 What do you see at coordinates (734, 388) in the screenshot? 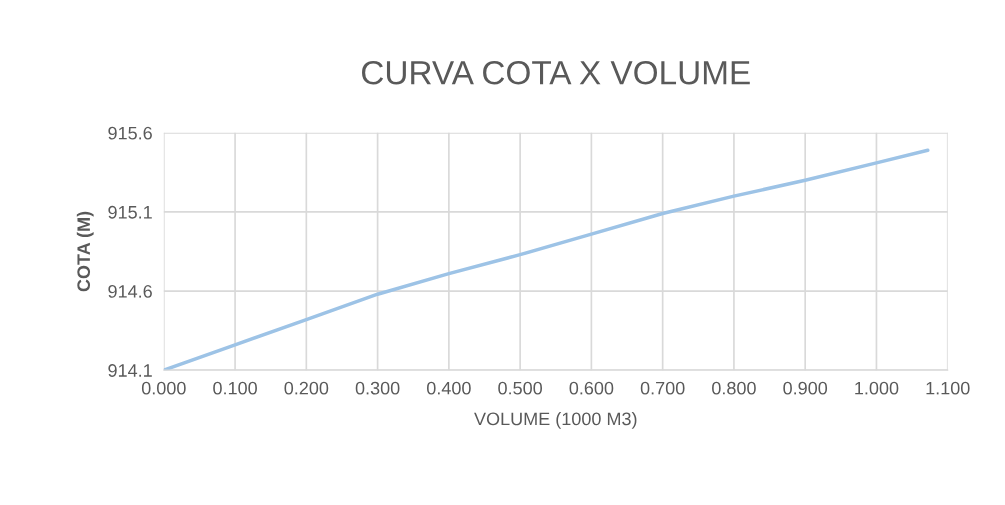
I see `x-tick-label: 0.800` at bounding box center [734, 388].